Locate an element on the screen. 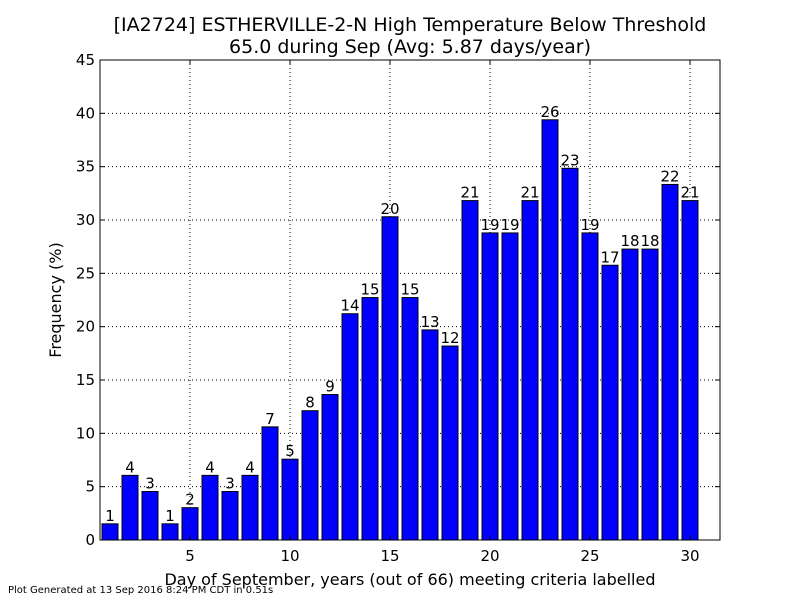 The height and width of the screenshot is (600, 800). y-axis-label: Frequency (%) is located at coordinates (55, 299).